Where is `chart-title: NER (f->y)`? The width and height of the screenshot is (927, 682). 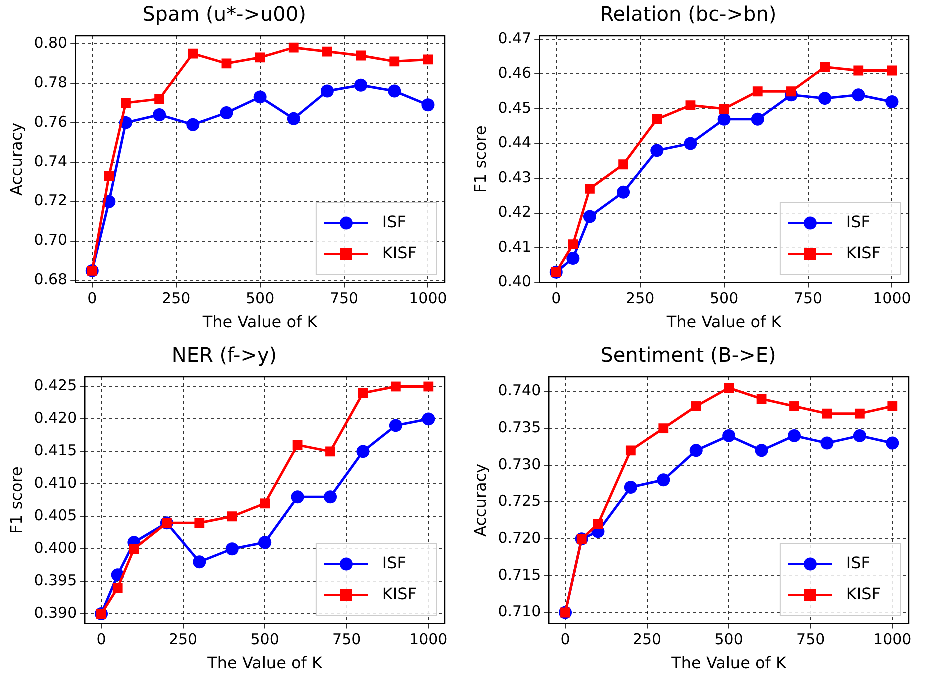
chart-title: NER (f->y) is located at coordinates (225, 355).